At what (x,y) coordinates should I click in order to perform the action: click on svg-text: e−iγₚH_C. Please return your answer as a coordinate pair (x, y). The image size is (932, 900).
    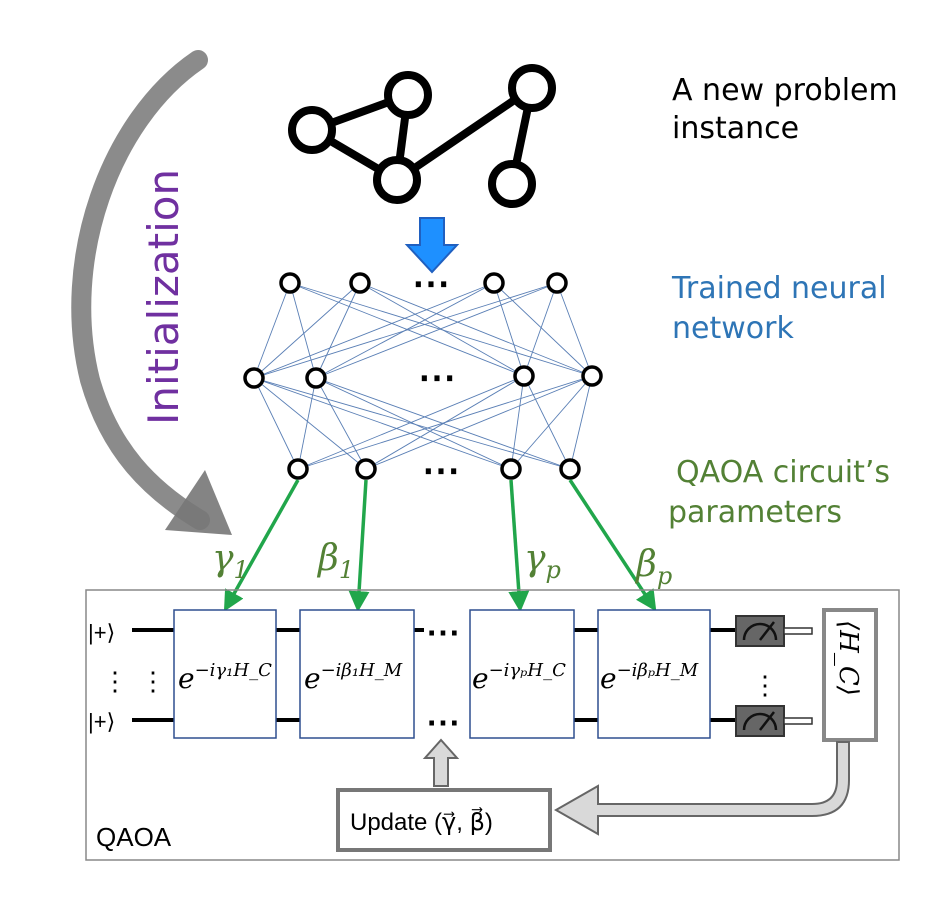
    Looking at the image, I should click on (519, 677).